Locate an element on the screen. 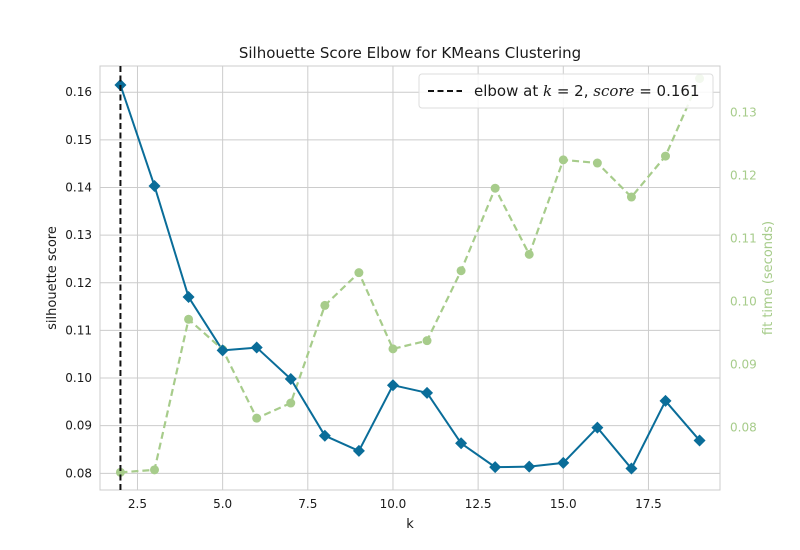 This screenshot has height=550, width=800. x-tick-label: 7.5 is located at coordinates (307, 504).